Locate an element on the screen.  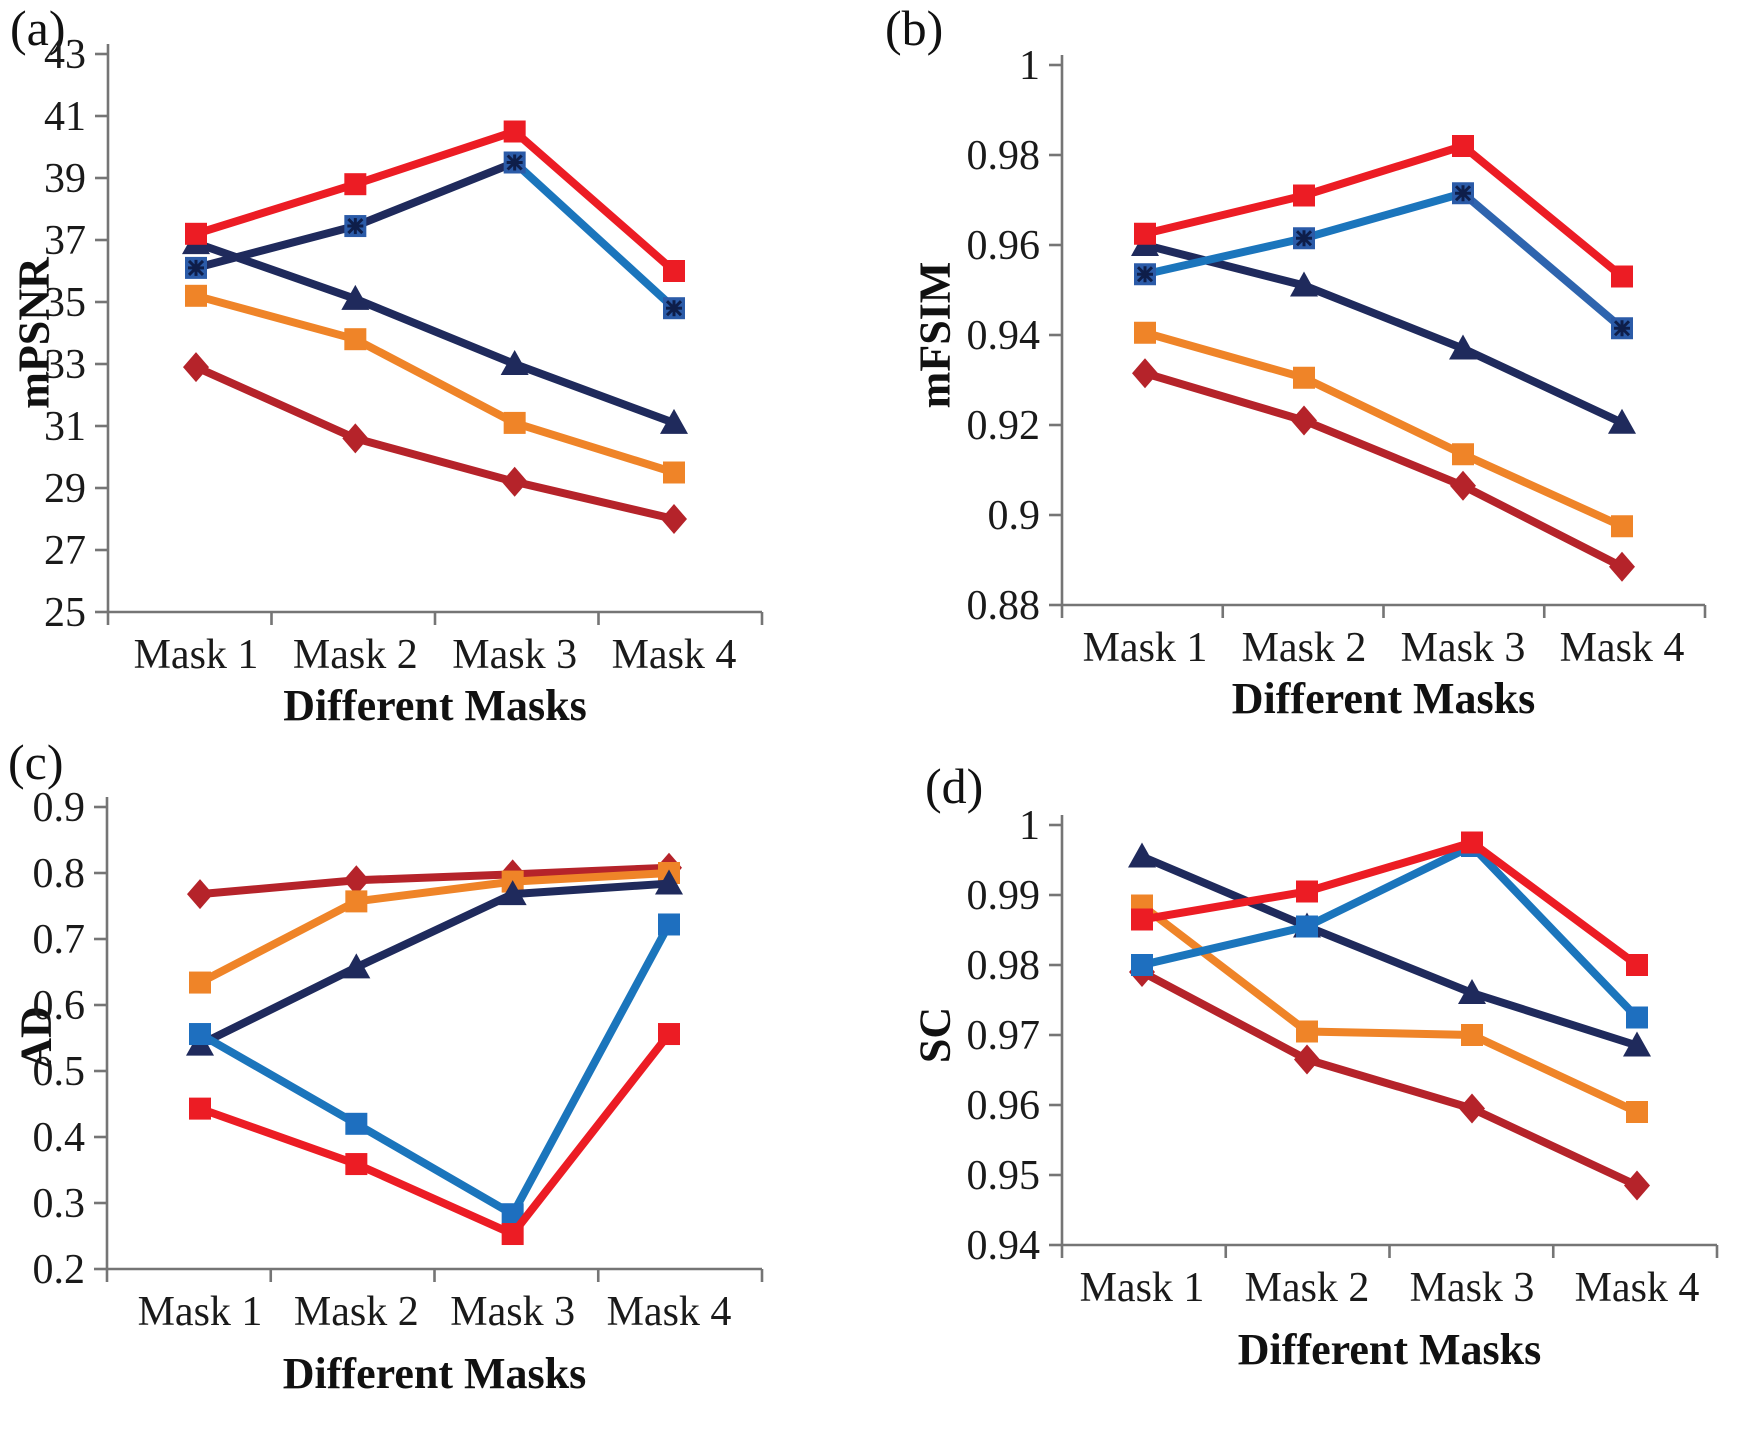
y-tick-label: 27 is located at coordinates (65, 551).